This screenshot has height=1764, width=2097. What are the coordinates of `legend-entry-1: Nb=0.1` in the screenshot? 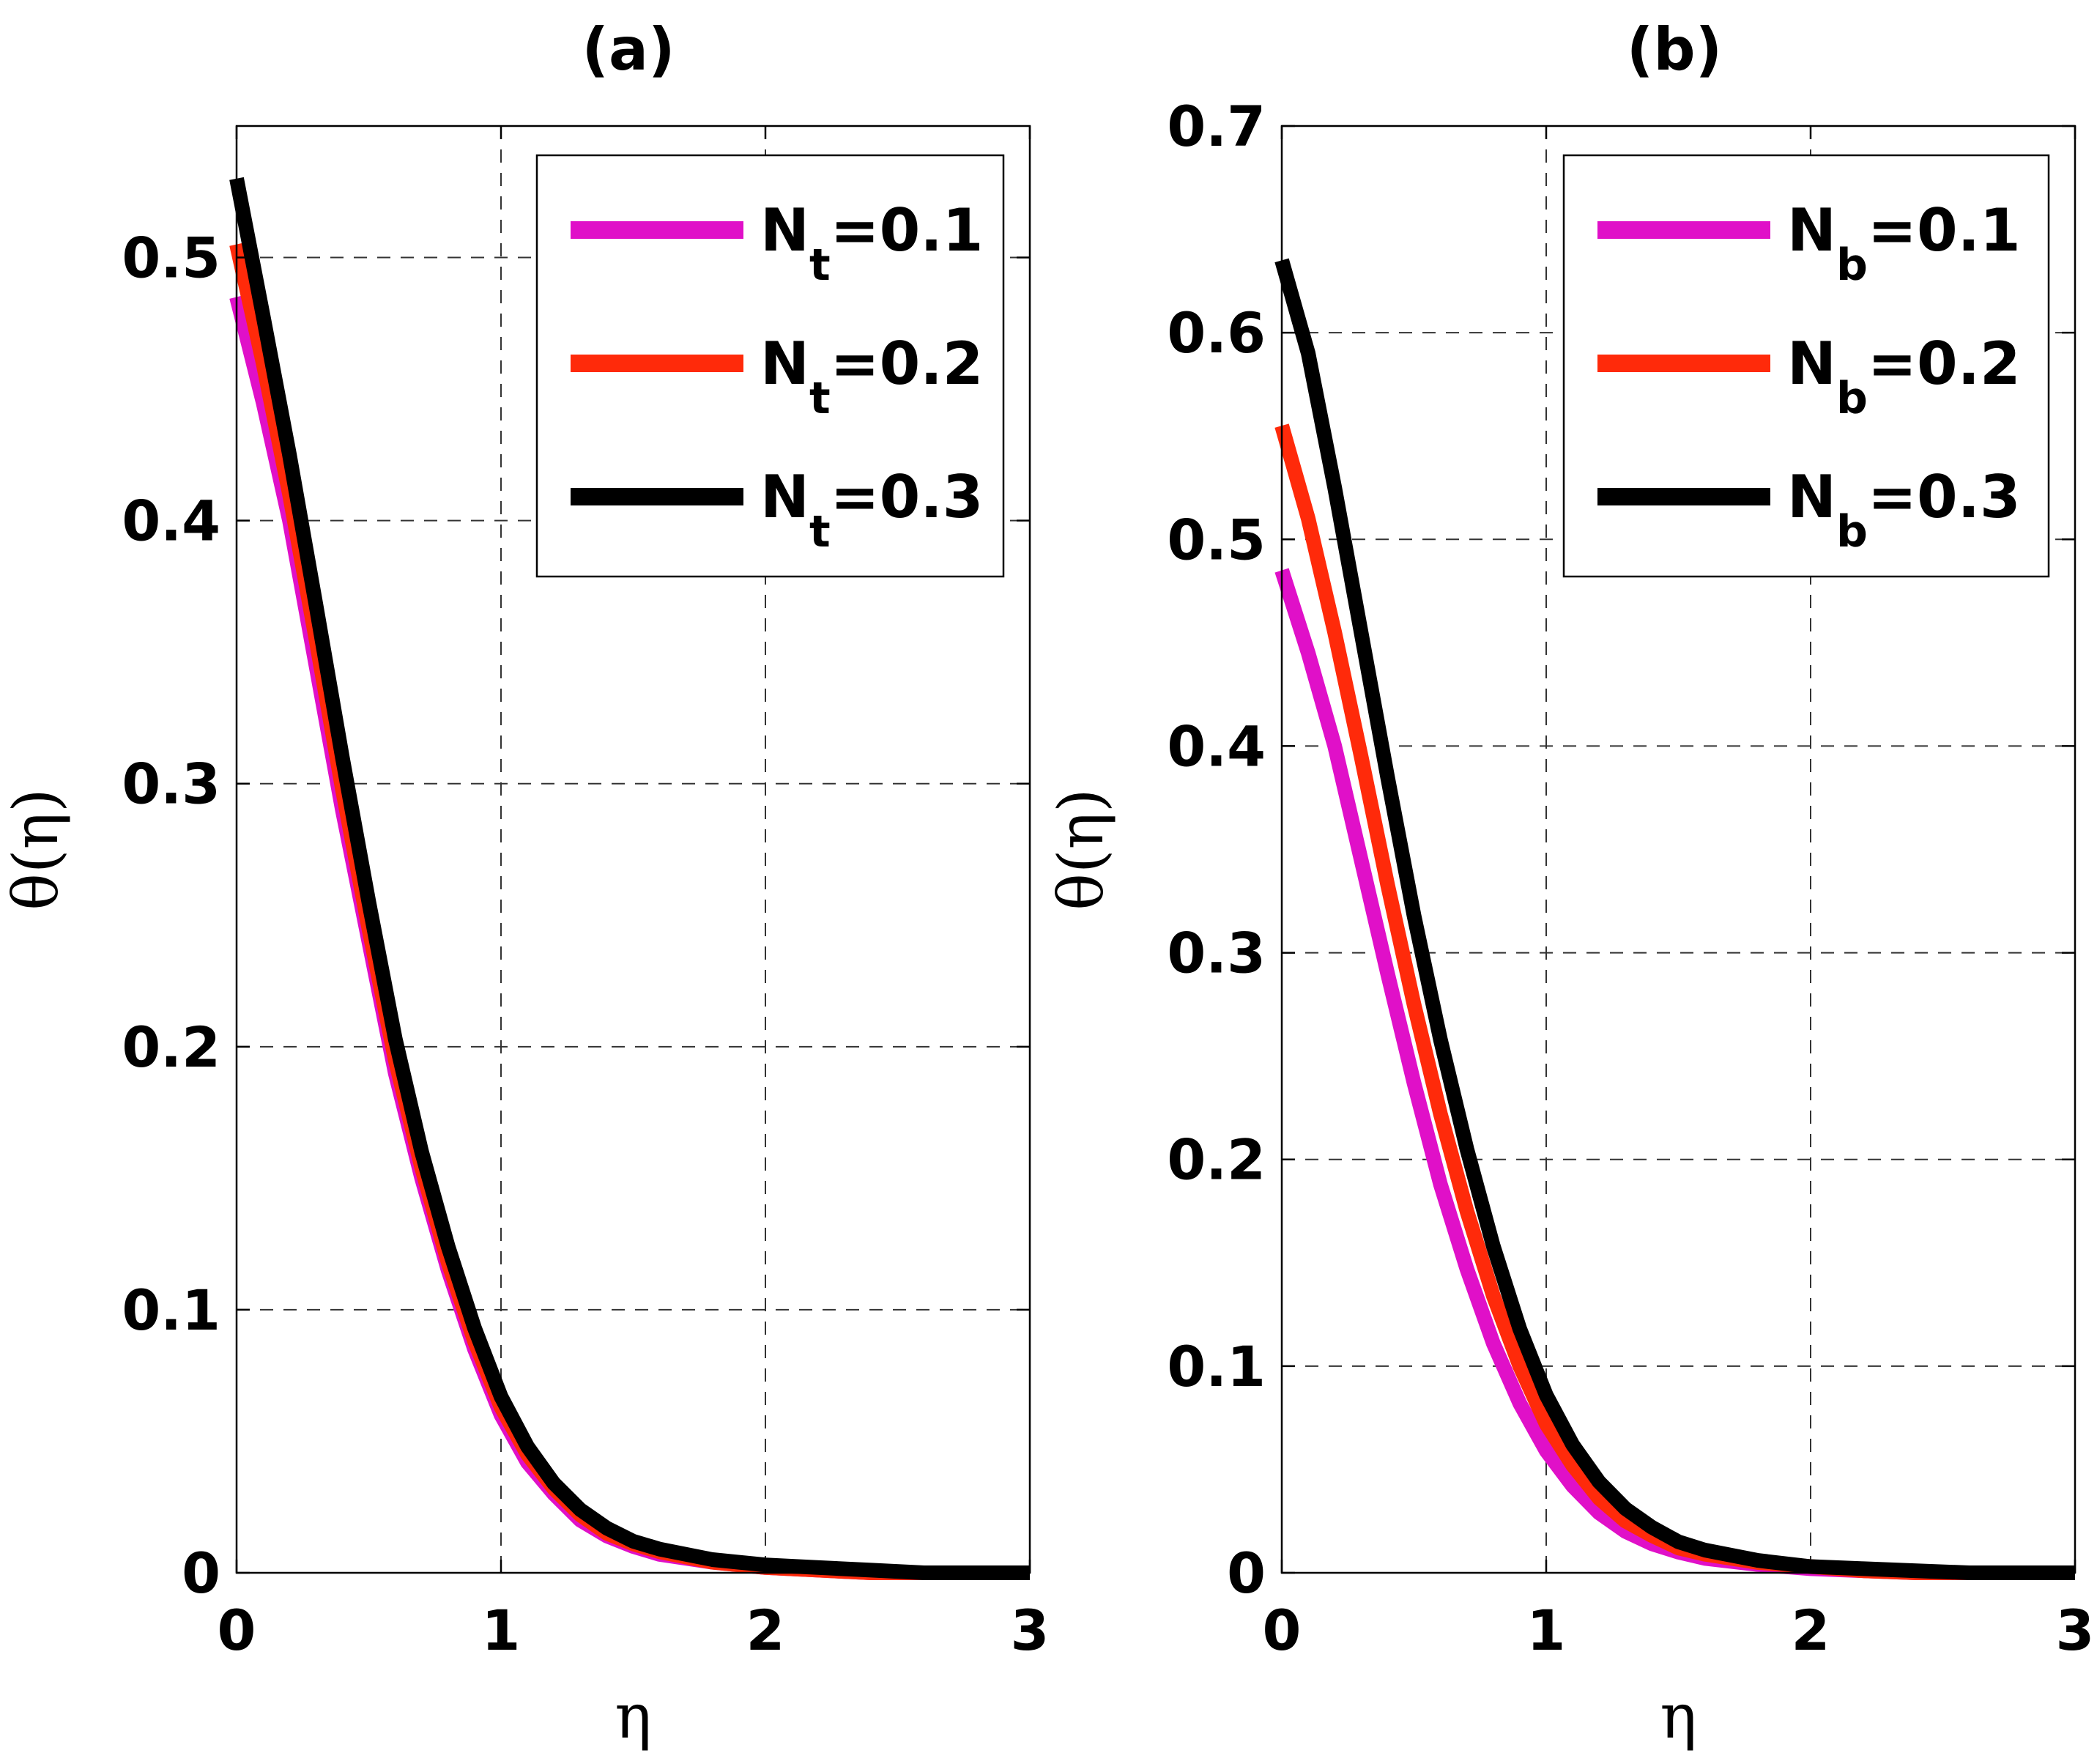 It's located at (1809, 243).